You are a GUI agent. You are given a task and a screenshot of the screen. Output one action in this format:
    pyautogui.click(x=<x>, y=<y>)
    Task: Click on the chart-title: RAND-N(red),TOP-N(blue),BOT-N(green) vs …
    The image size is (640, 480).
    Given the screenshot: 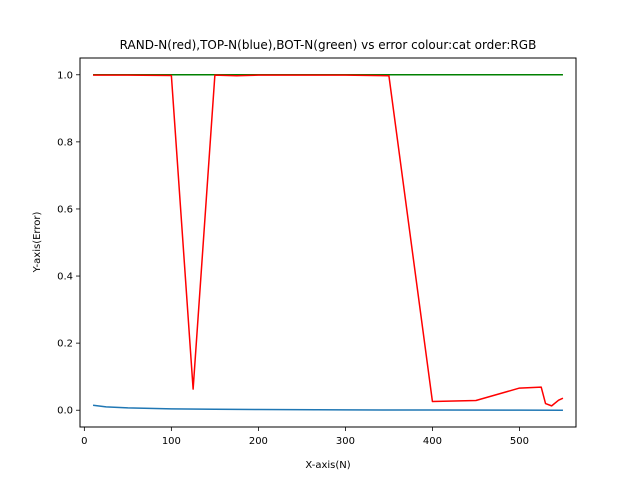 What is the action you would take?
    pyautogui.click(x=328, y=45)
    